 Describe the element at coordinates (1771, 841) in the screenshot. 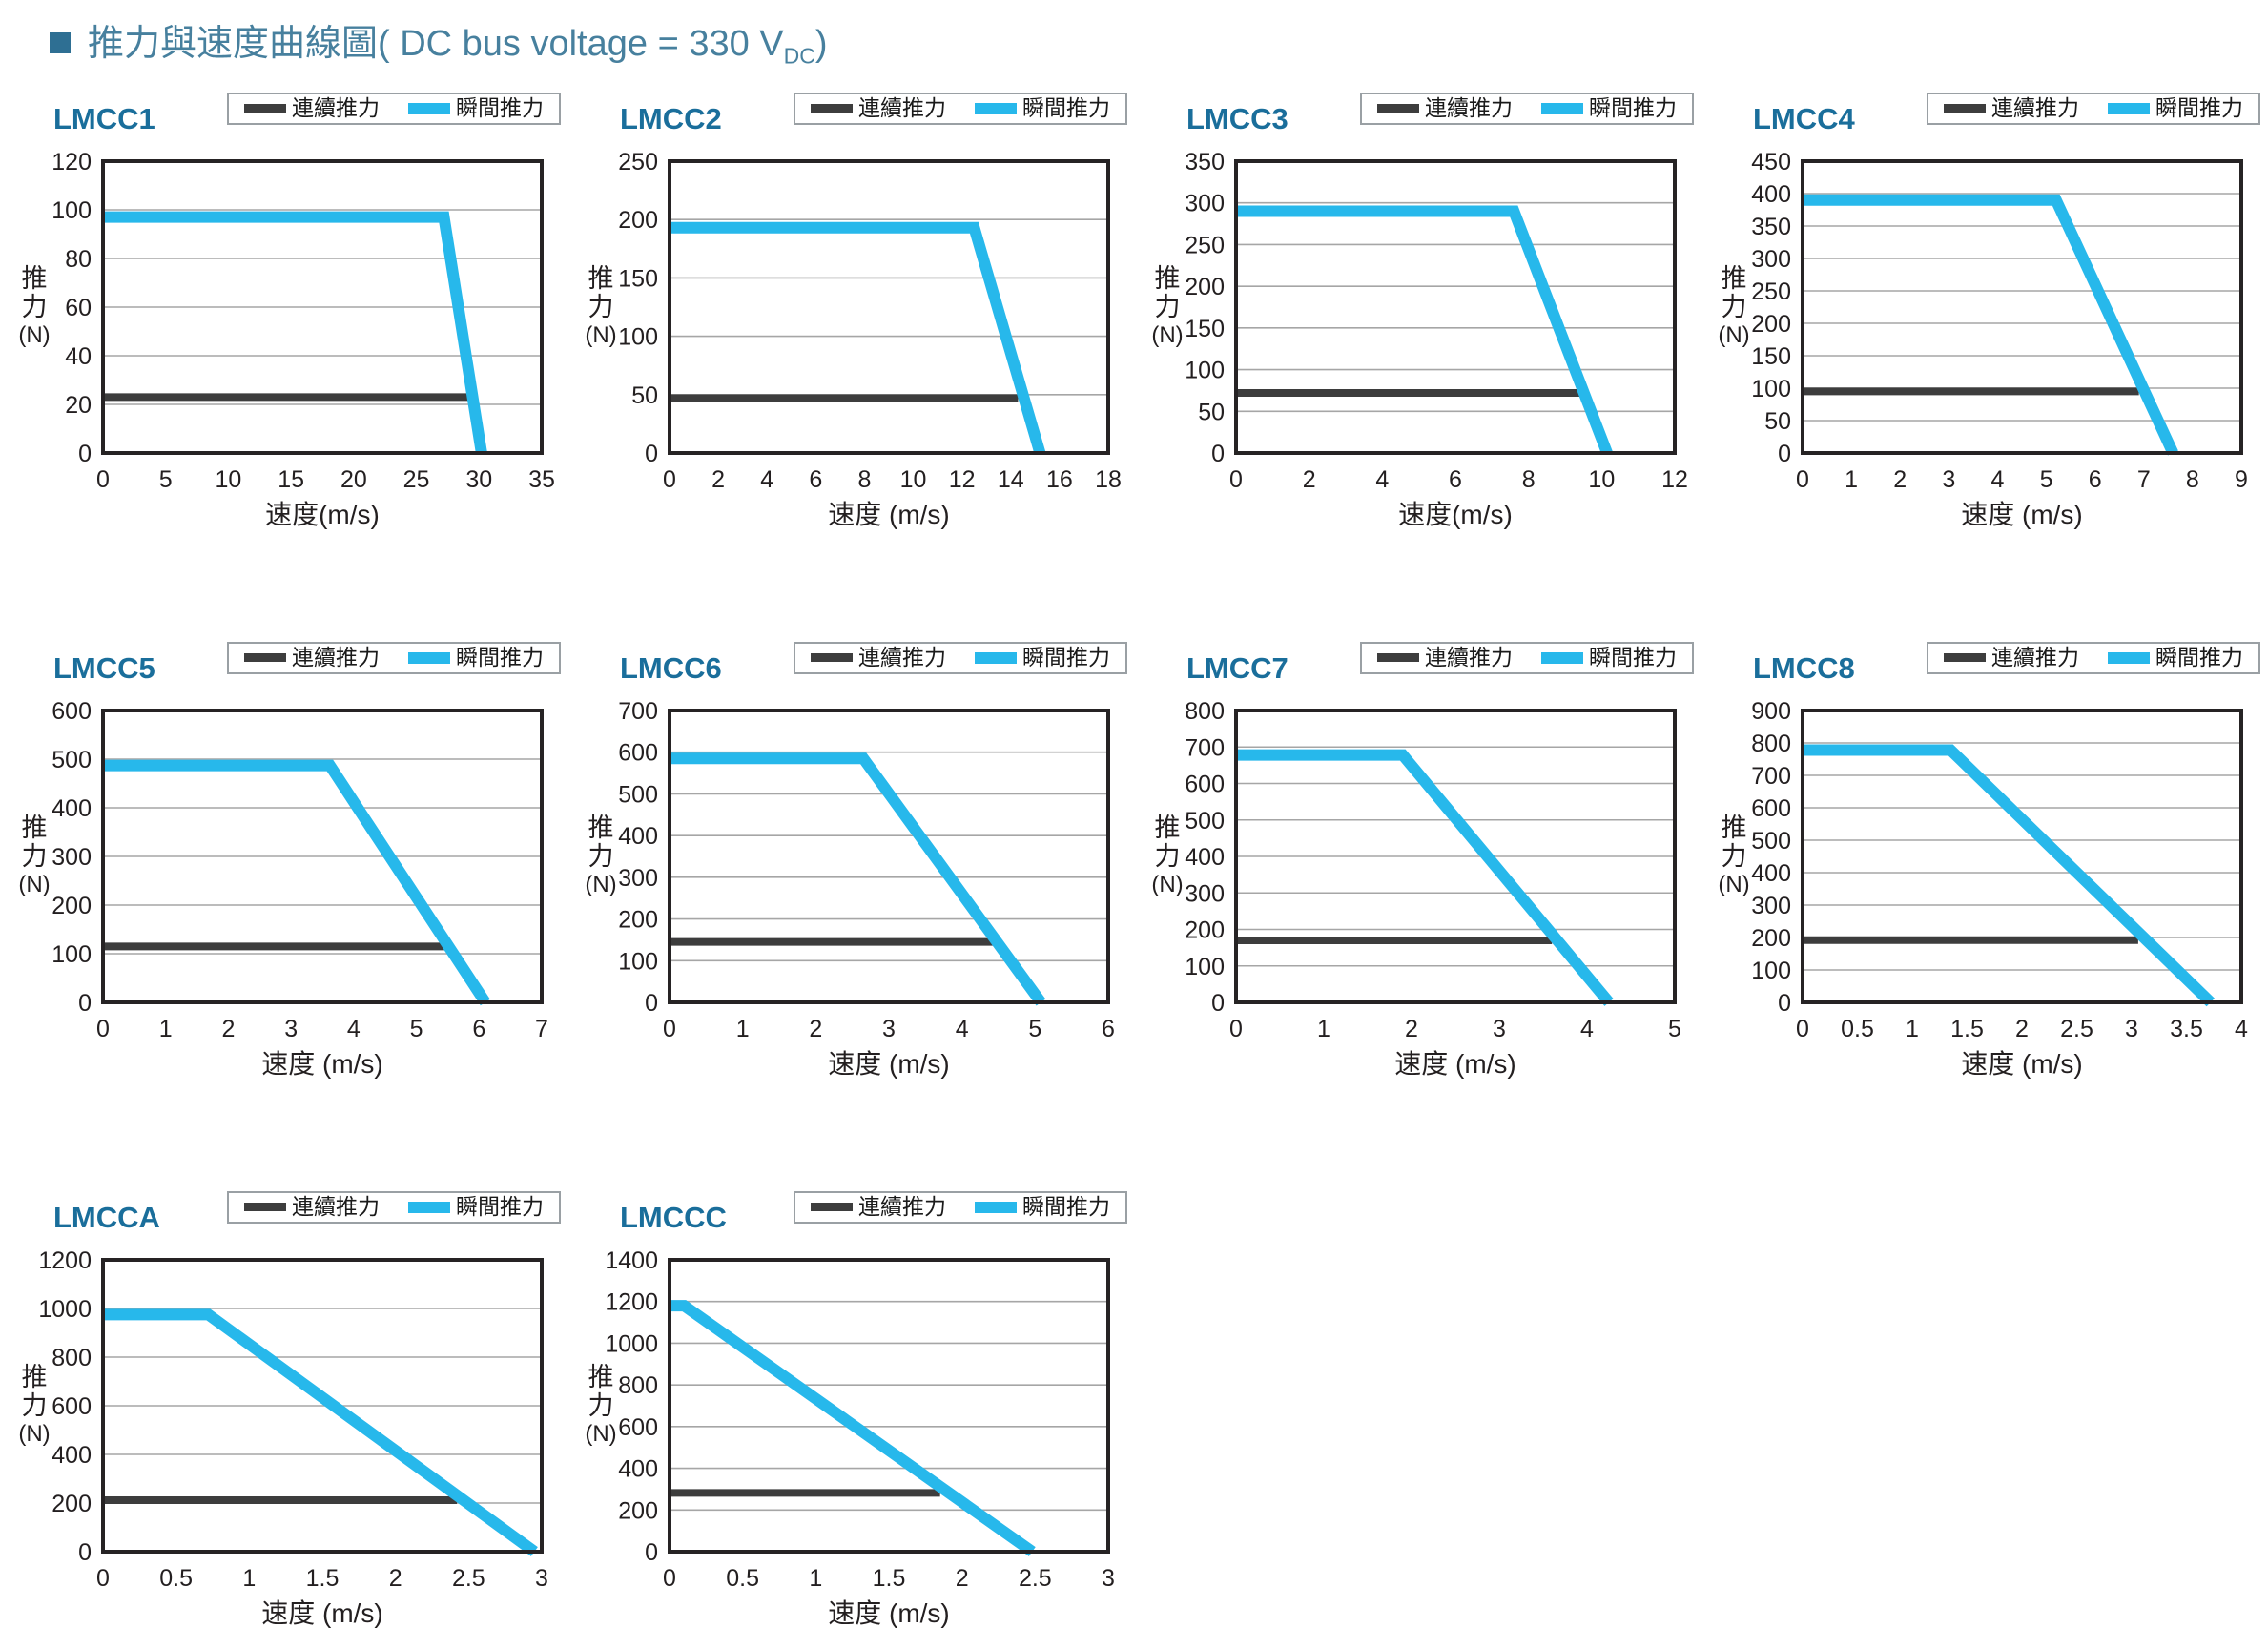

I see `y-tick-label: 500` at that location.